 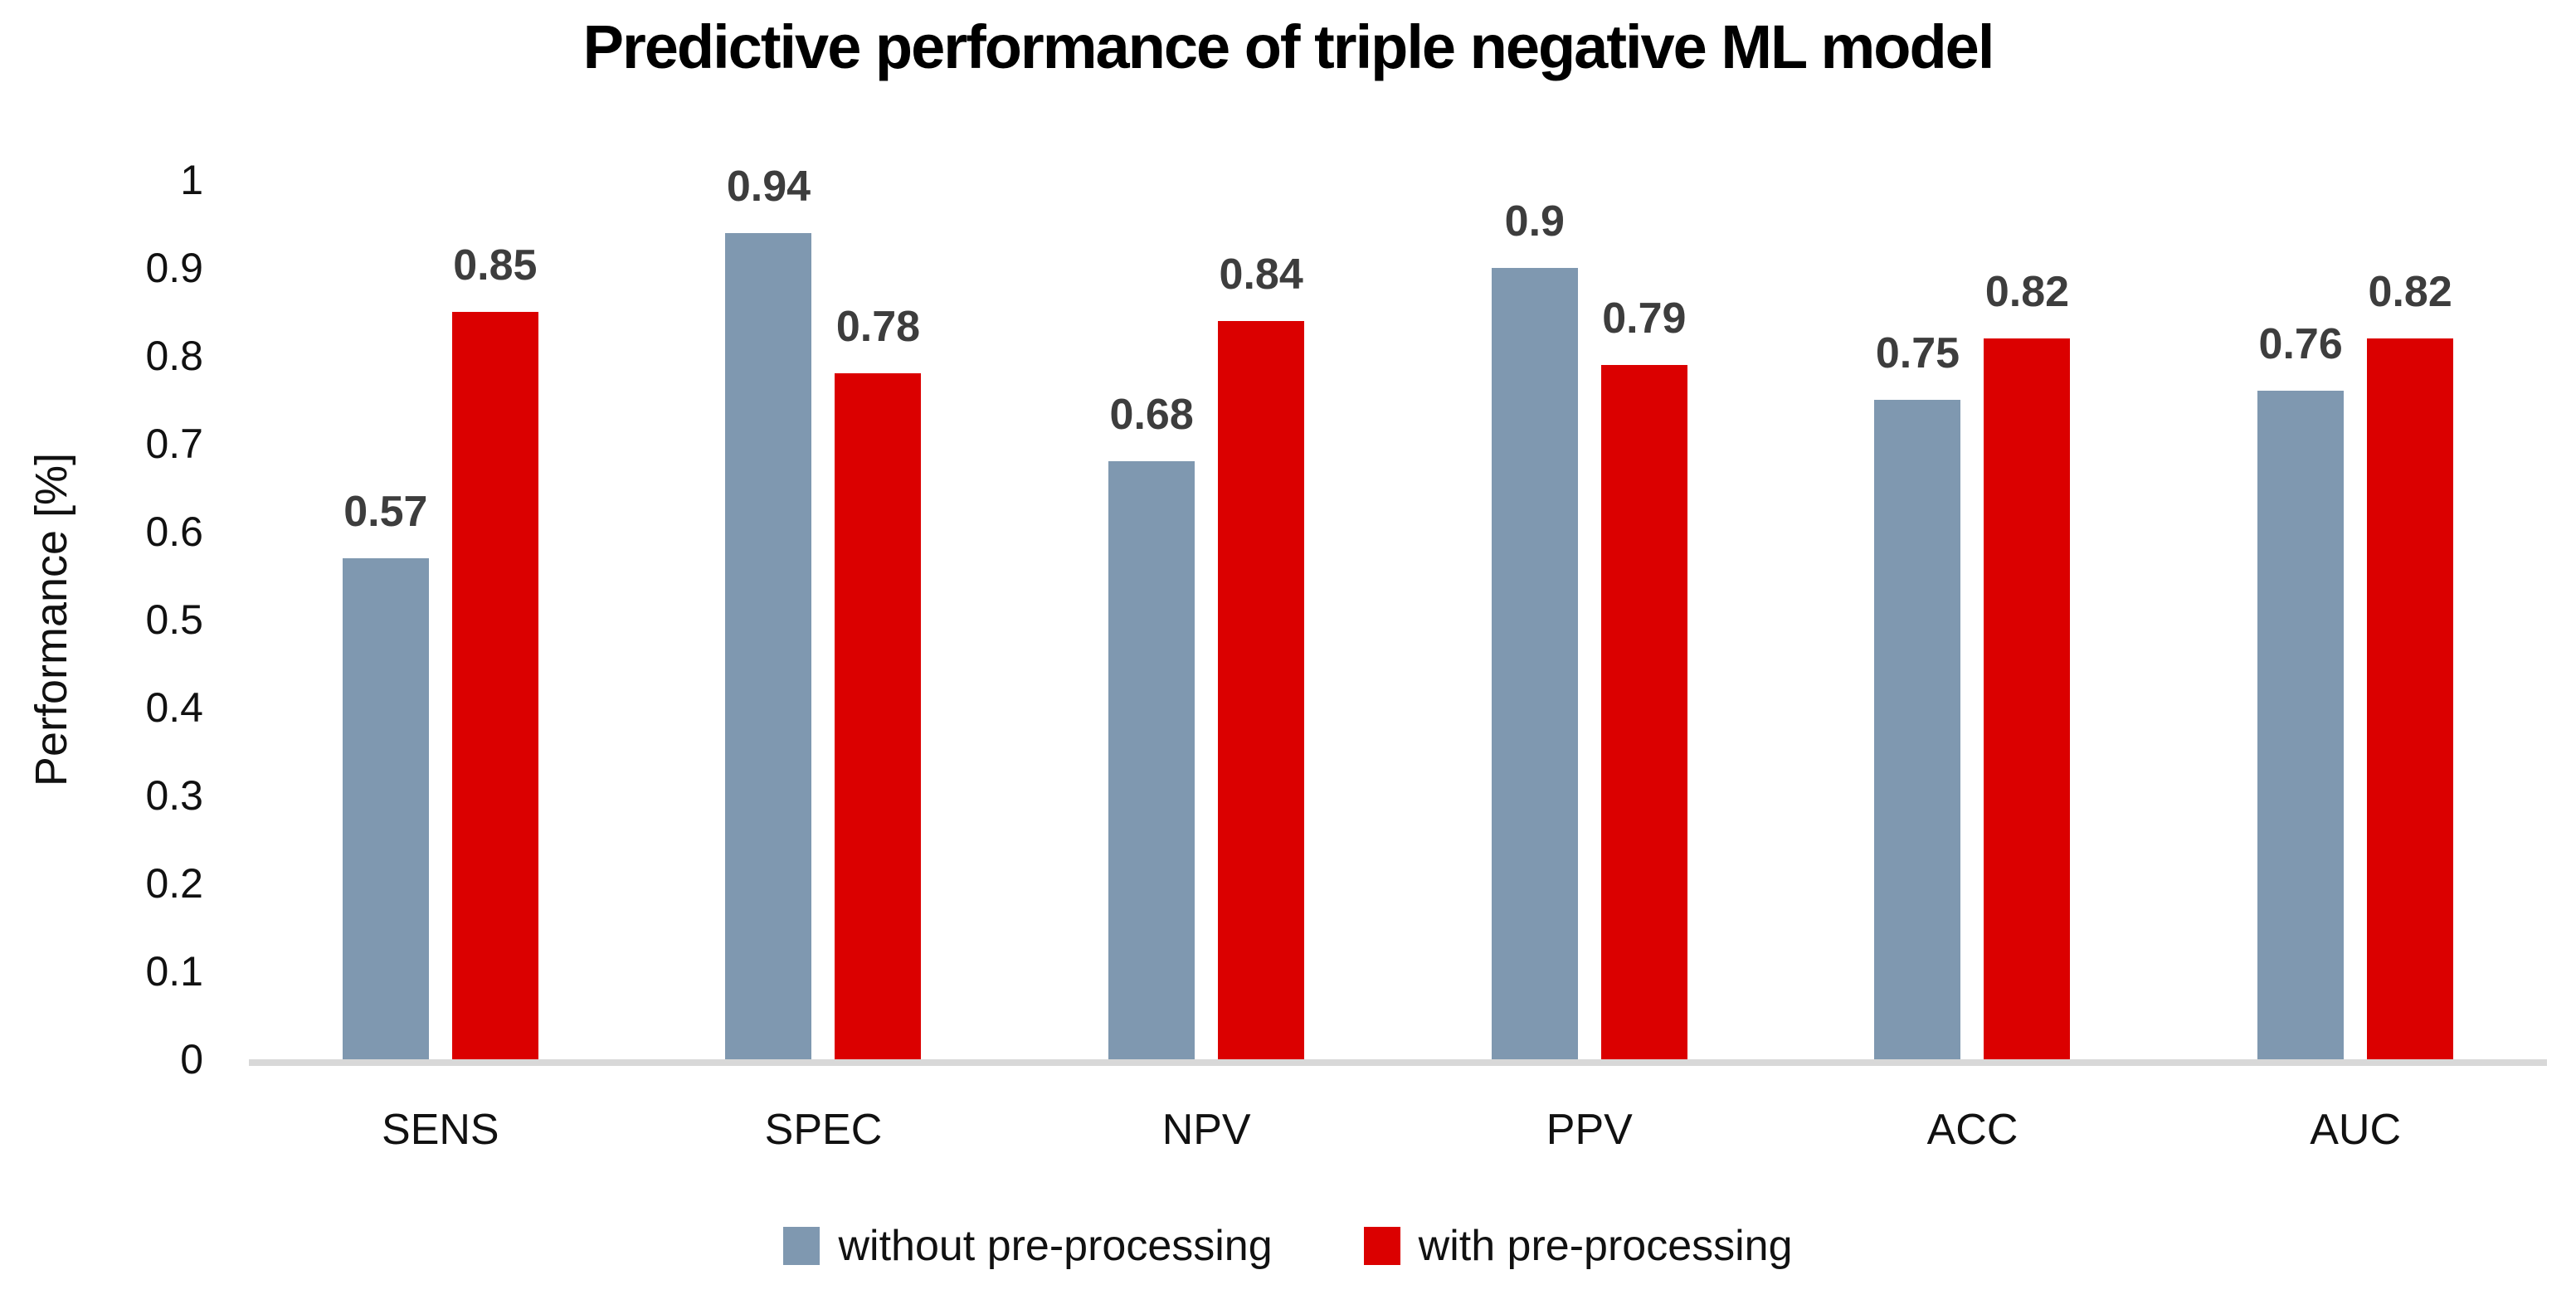 What do you see at coordinates (1055, 1246) in the screenshot?
I see `legend-label: without pre-processing` at bounding box center [1055, 1246].